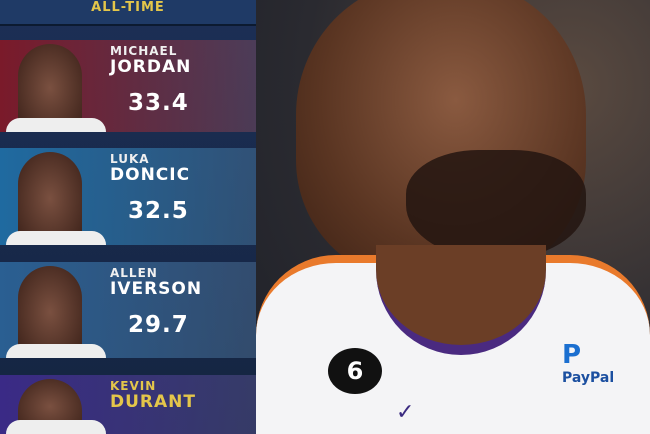 This screenshot has height=434, width=650. Describe the element at coordinates (151, 67) in the screenshot. I see `player-last-name: JORDAN` at that location.